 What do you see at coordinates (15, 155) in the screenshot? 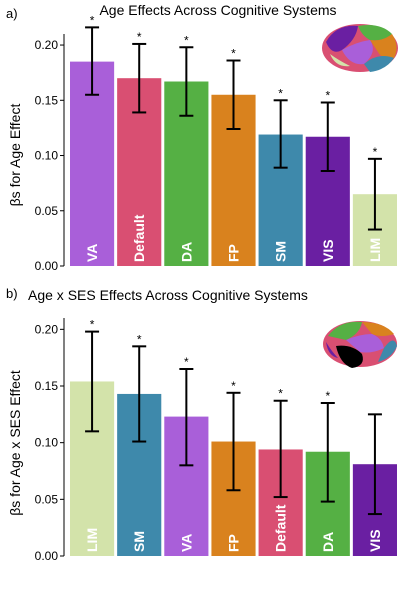
I see `y-axis-label: βs for Age Effect` at bounding box center [15, 155].